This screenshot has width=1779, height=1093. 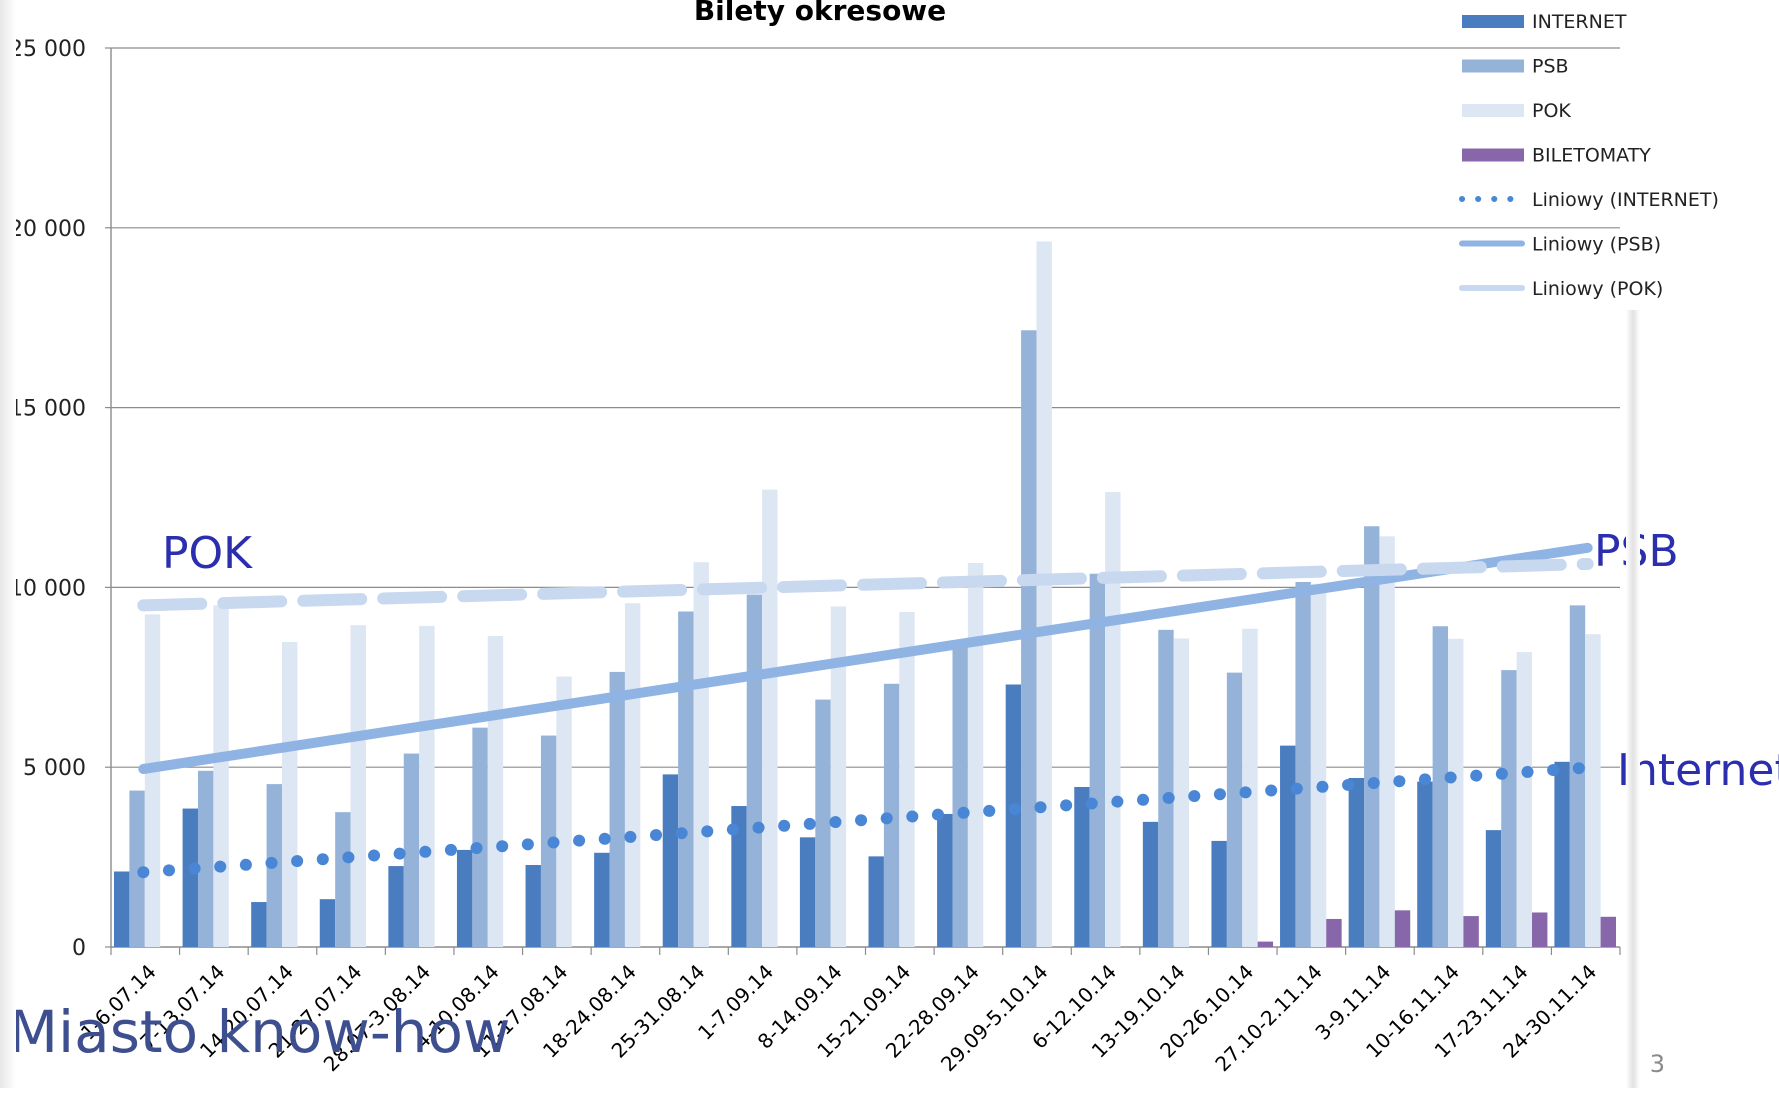 What do you see at coordinates (1625, 200) in the screenshot?
I see `legend-trendline-internet-label: Liniowy (INTERNET)` at bounding box center [1625, 200].